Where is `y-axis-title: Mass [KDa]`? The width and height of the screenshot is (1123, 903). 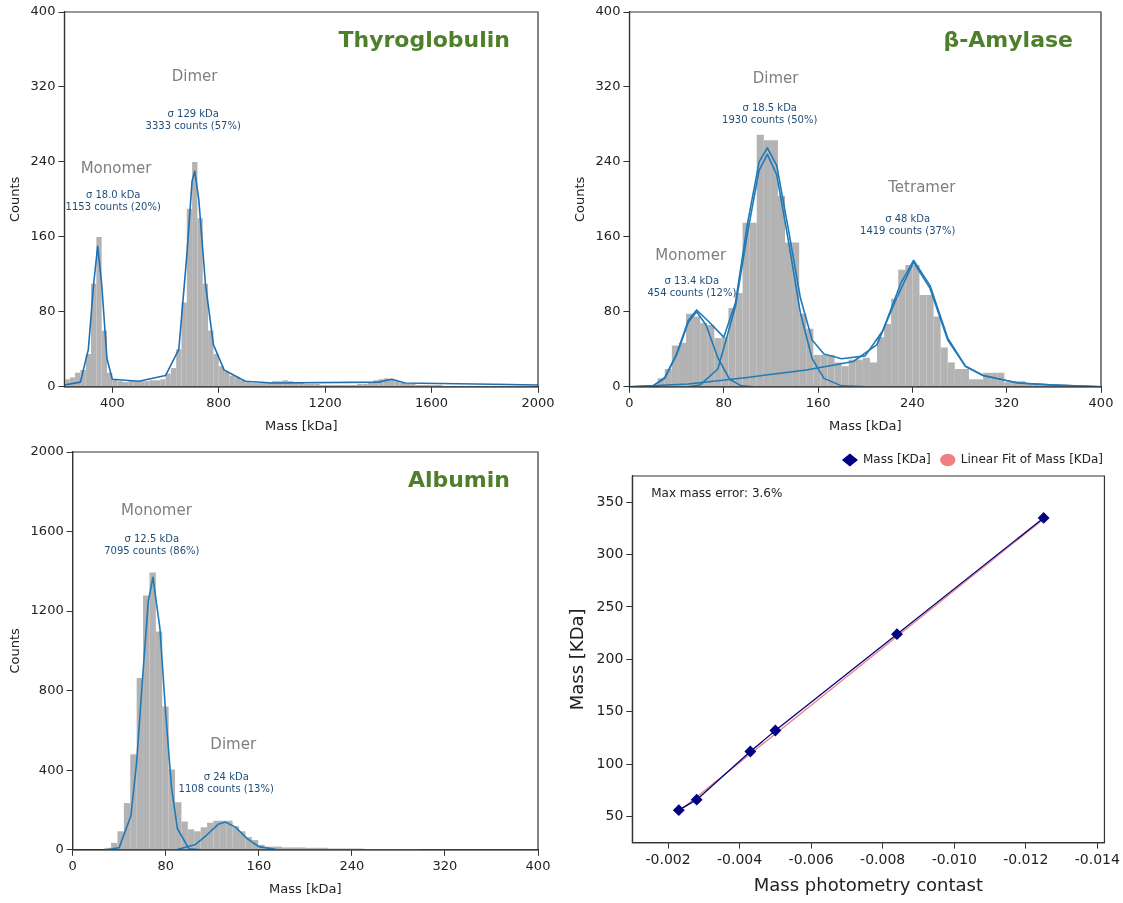
y-axis-title: Mass [KDa] is located at coordinates (577, 659).